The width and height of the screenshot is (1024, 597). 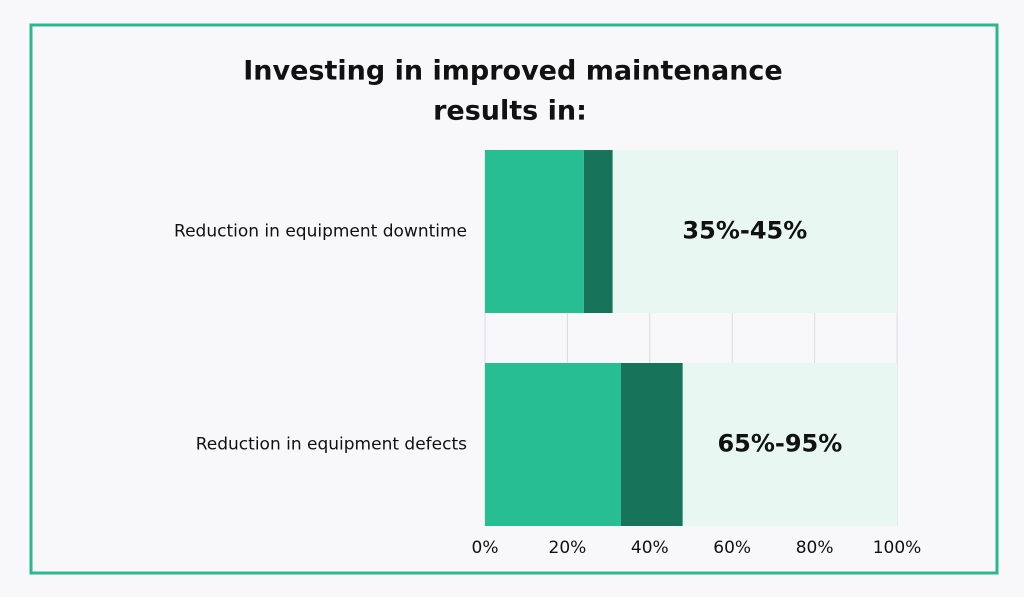 What do you see at coordinates (897, 548) in the screenshot?
I see `x-tick-label: 100%` at bounding box center [897, 548].